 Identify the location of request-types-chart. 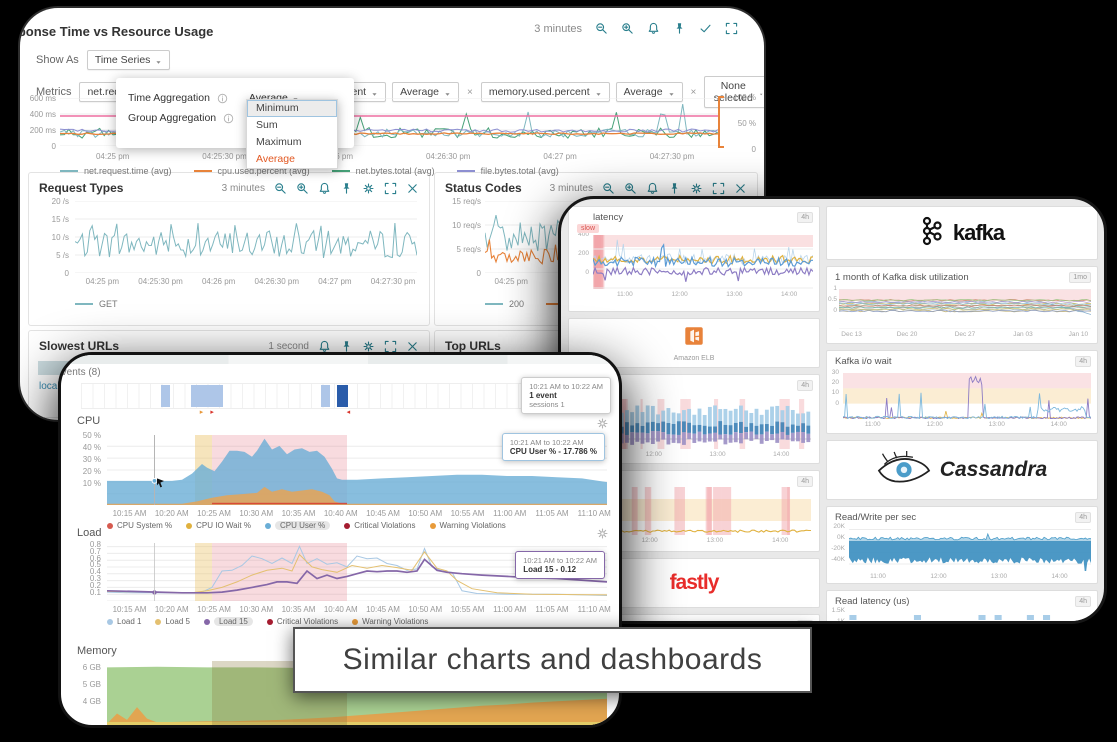
(246, 237).